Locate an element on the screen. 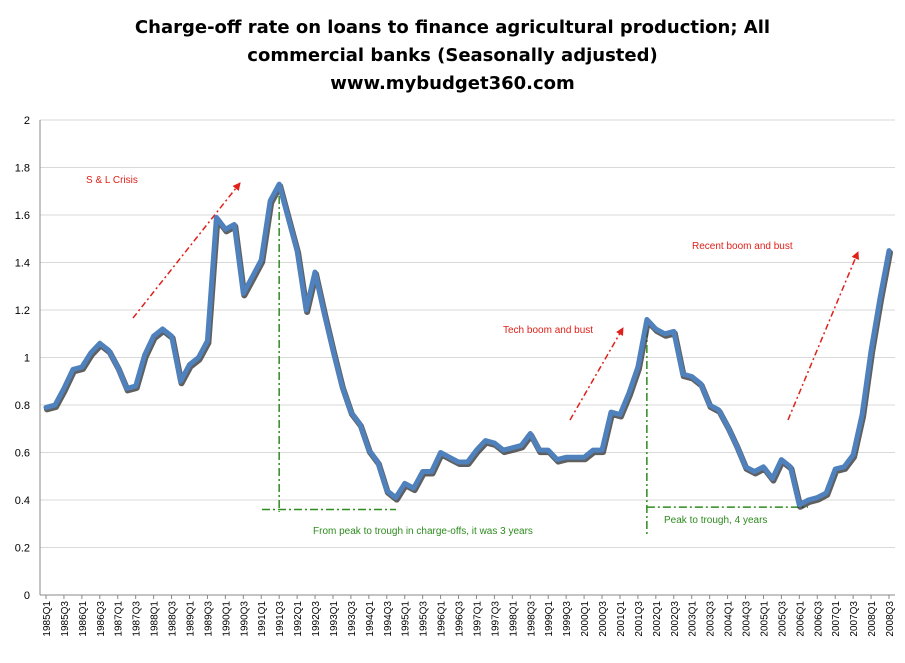 The image size is (905, 663). x-tick-label: 1987Q1 is located at coordinates (119, 619).